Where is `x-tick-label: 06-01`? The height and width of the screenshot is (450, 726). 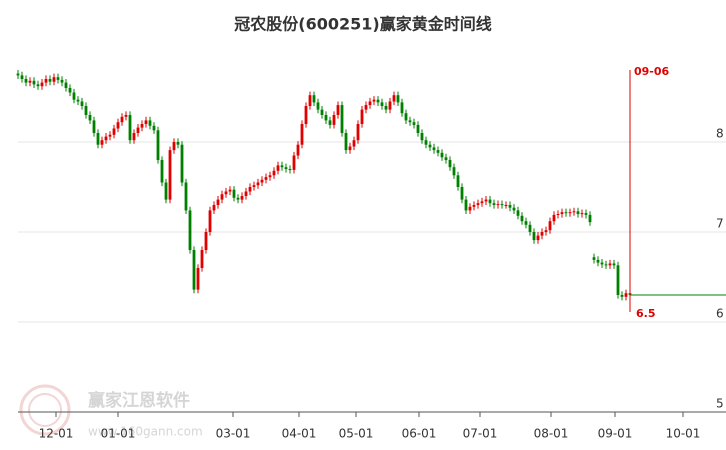
x-tick-label: 06-01 is located at coordinates (419, 434).